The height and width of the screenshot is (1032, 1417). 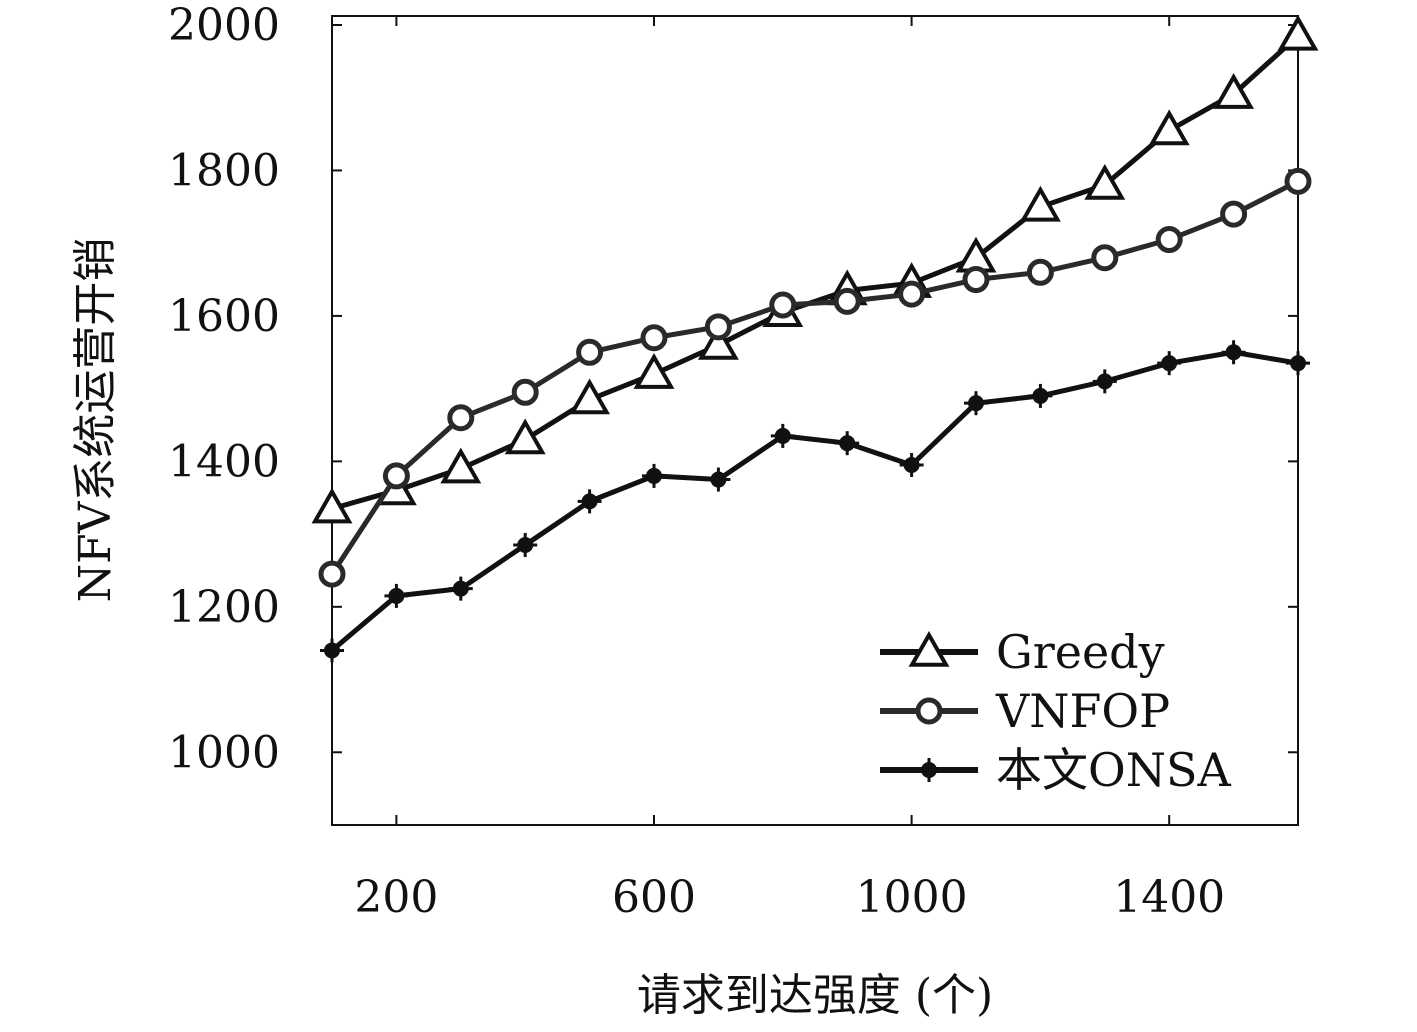 What do you see at coordinates (224, 461) in the screenshot?
I see `y-tick-label: 1400` at bounding box center [224, 461].